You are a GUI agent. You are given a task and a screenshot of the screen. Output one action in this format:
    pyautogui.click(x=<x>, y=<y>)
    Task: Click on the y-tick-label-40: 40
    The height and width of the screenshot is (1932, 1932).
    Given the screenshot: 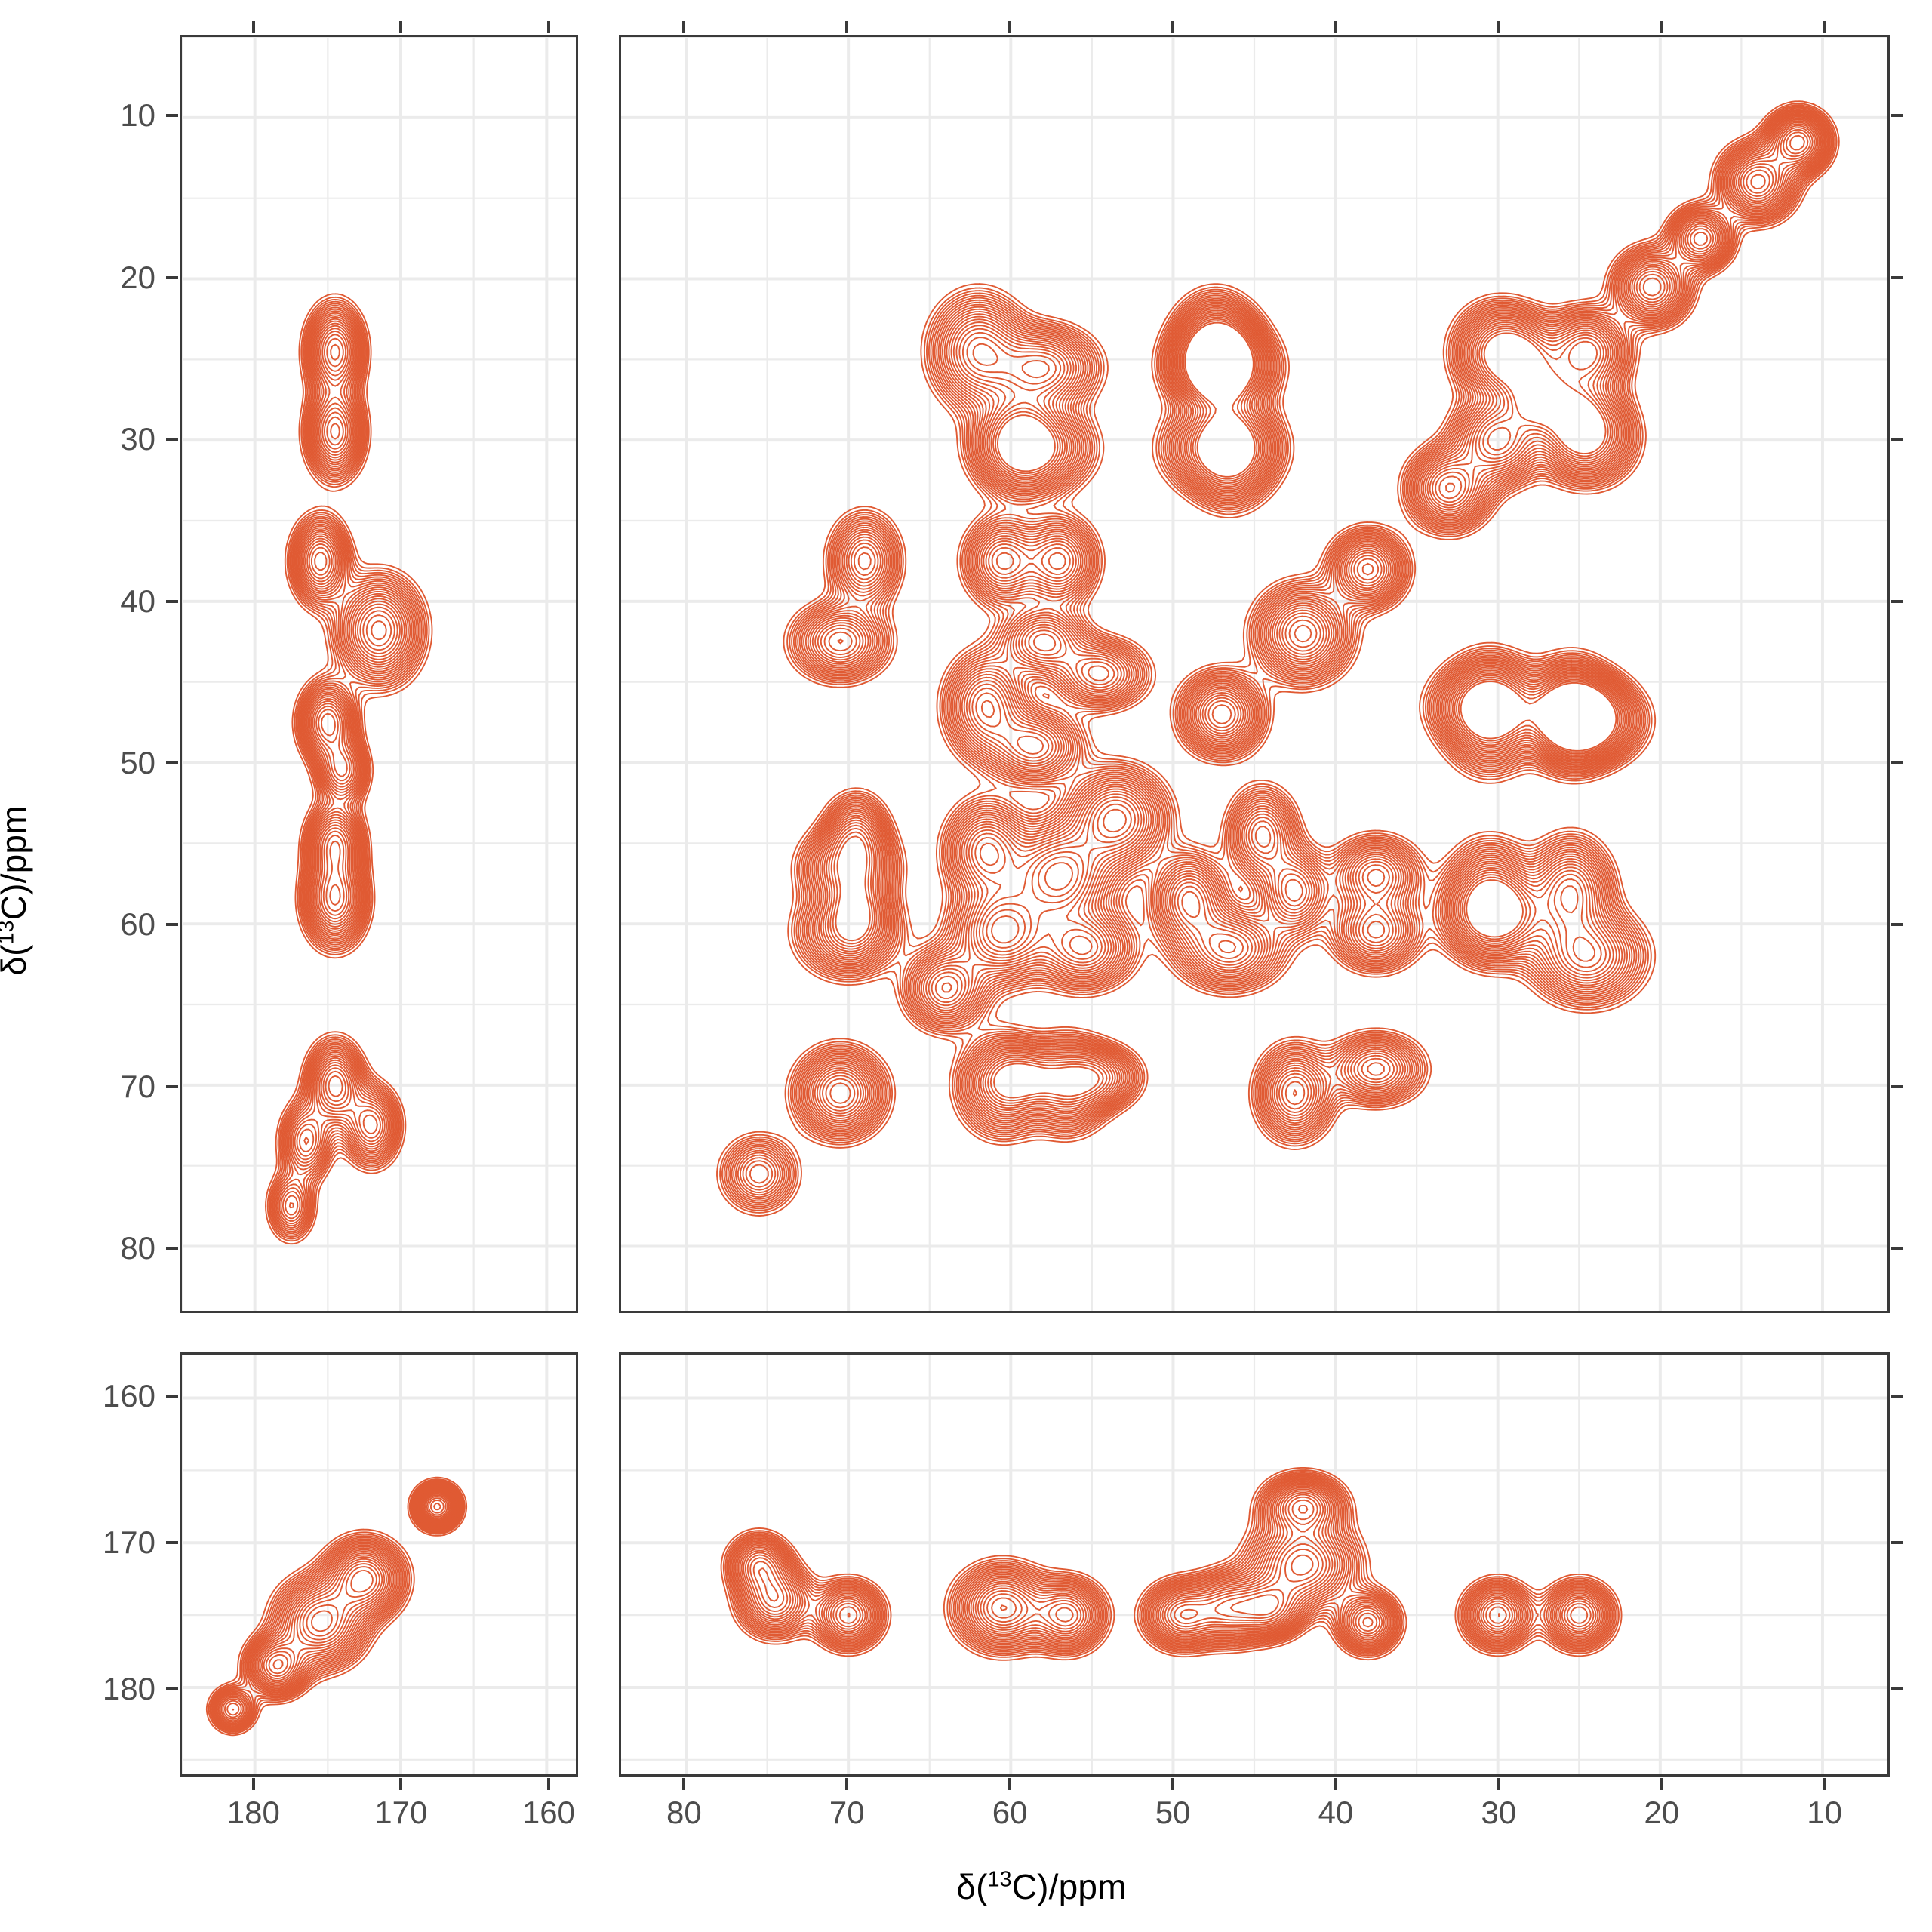 What is the action you would take?
    pyautogui.click(x=137, y=601)
    